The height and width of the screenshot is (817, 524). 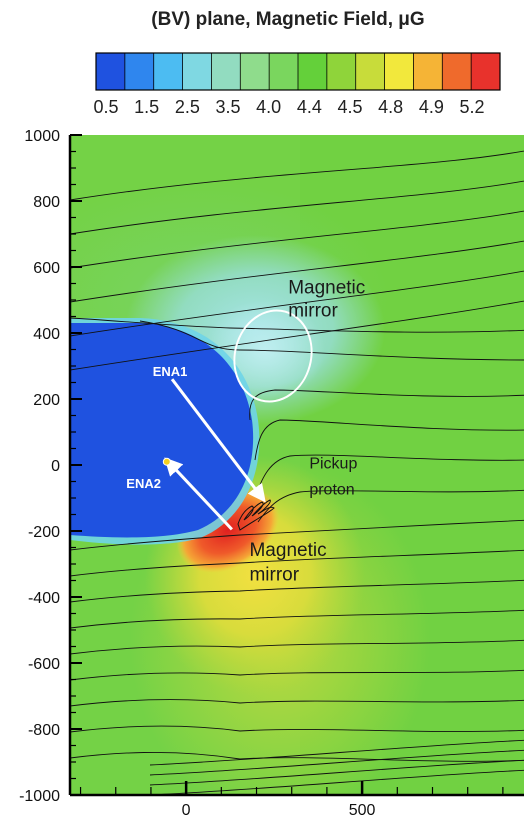 What do you see at coordinates (288, 107) in the screenshot?
I see `colorbar-labels: 0.5 1.5 2.5 3.5 4.0 4.4 4.5 4.8 4.9 5.2` at bounding box center [288, 107].